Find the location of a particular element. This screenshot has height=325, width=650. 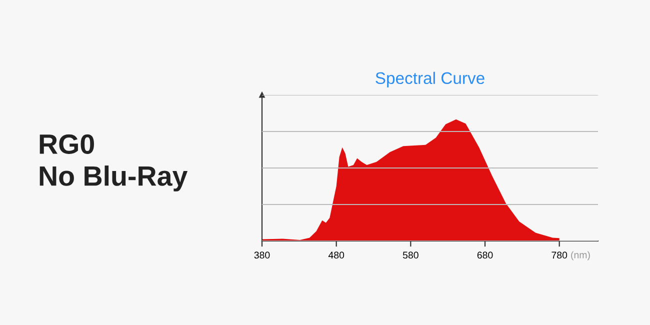

x-tick-label: 780 is located at coordinates (560, 255).